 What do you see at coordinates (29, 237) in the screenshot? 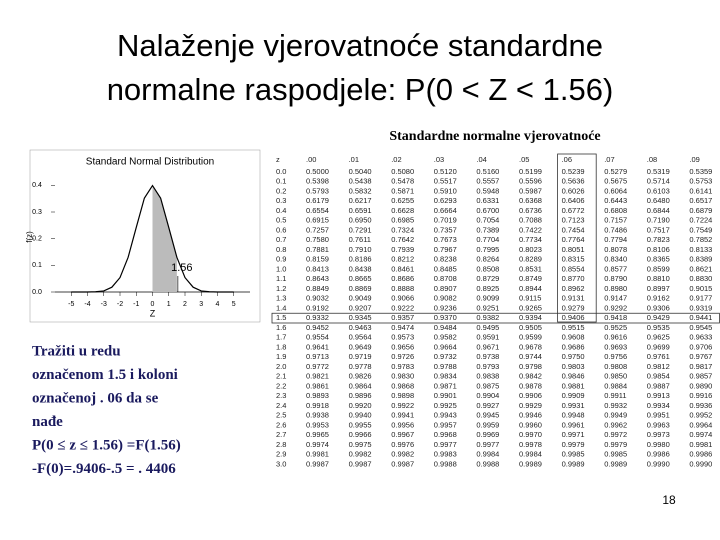
I see `y-axis-label: f(z)` at bounding box center [29, 237].